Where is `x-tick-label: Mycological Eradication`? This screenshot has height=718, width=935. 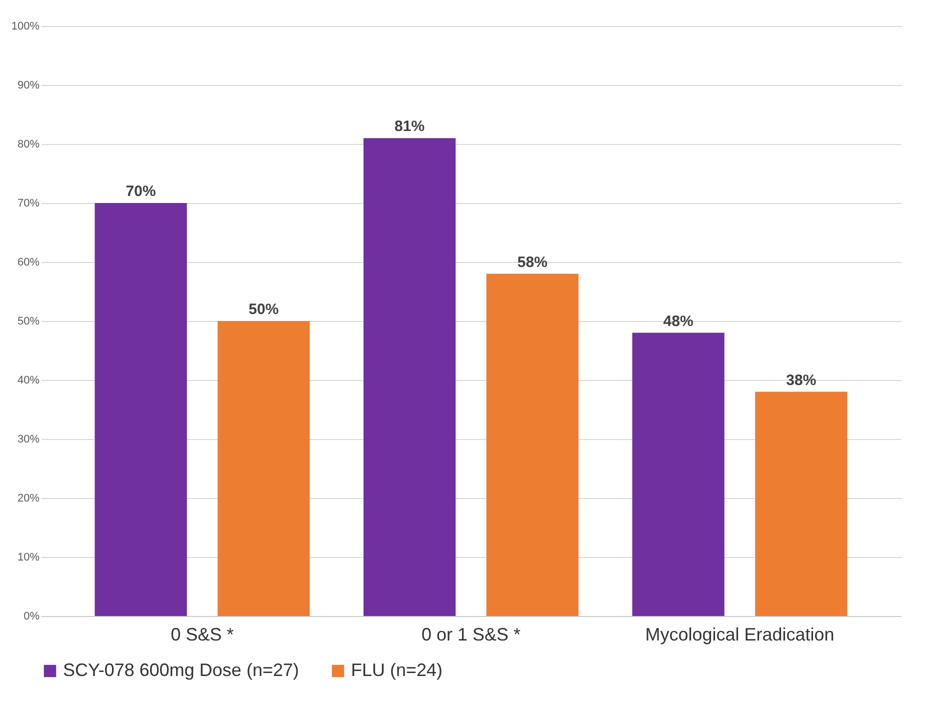 x-tick-label: Mycological Eradication is located at coordinates (739, 634).